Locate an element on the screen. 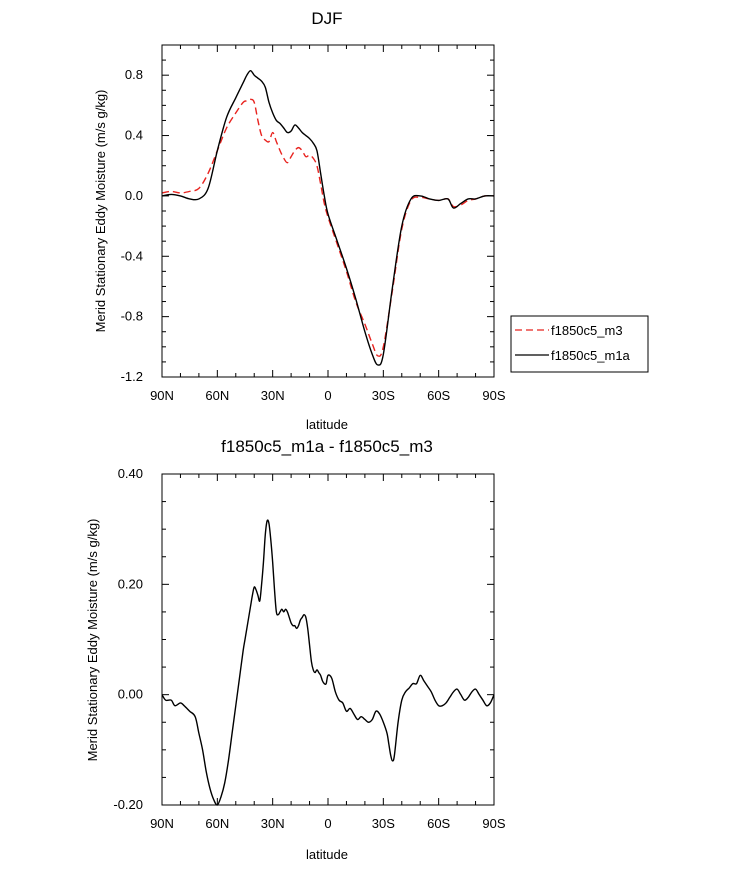 This screenshot has height=869, width=733. top-y-tick-label: -1.2 is located at coordinates (132, 376).